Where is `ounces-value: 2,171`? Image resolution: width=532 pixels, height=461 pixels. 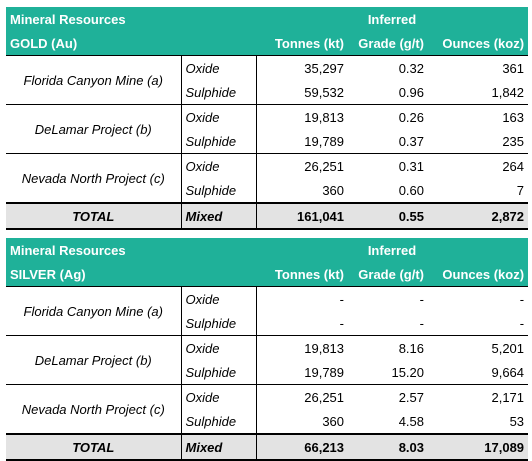 ounces-value: 2,171 is located at coordinates (478, 396).